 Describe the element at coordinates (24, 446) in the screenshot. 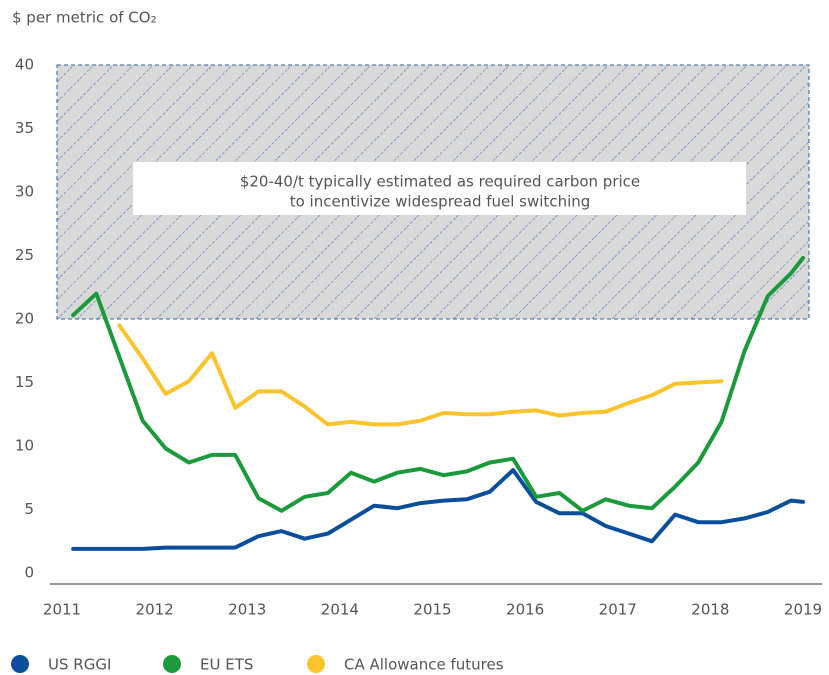

I see `y-tick-label: 10` at that location.